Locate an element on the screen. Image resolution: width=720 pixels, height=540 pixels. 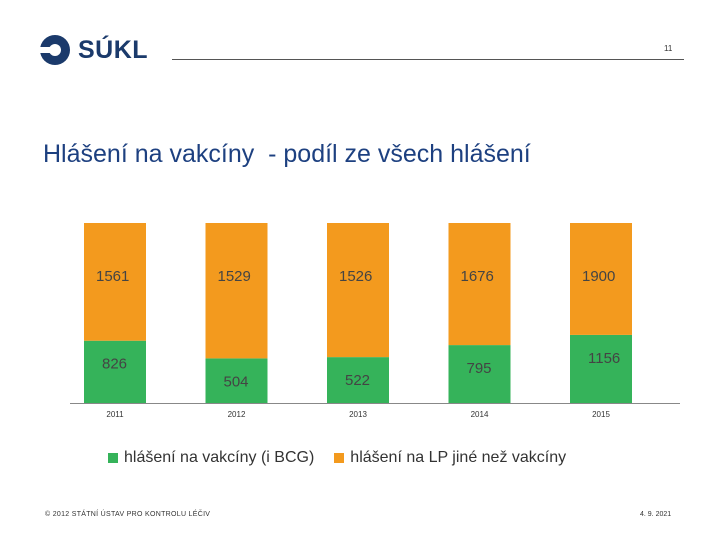
data-label-vaccine-2013: 522 is located at coordinates (357, 380).